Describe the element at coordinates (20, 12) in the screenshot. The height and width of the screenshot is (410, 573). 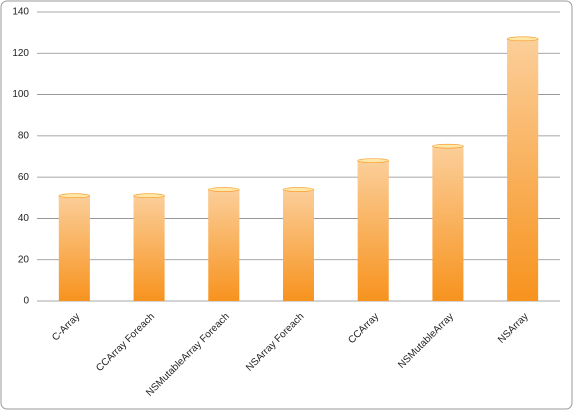
I see `y-tick-label: 140` at that location.